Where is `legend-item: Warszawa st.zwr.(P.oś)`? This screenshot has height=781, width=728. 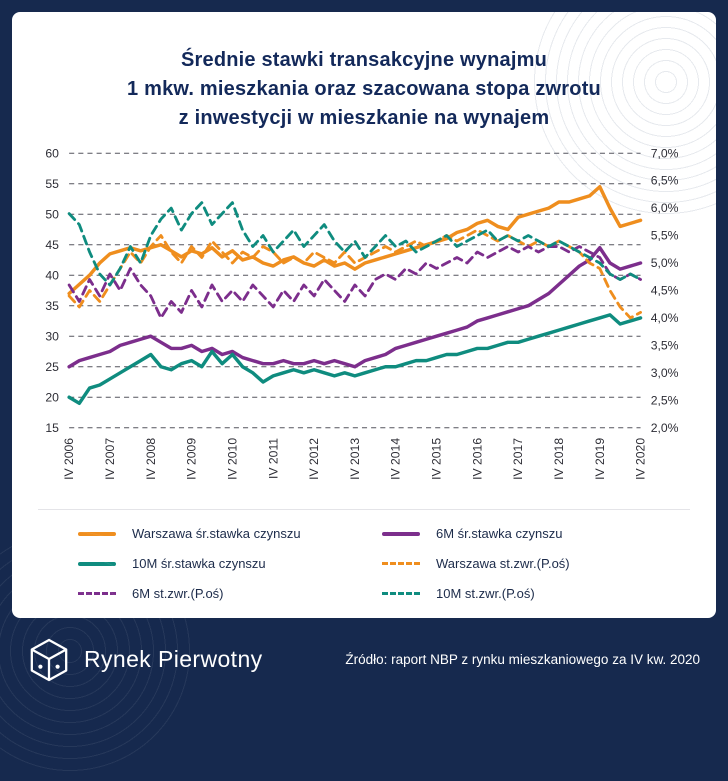
legend-item: Warszawa st.zwr.(P.oś) is located at coordinates (534, 563).